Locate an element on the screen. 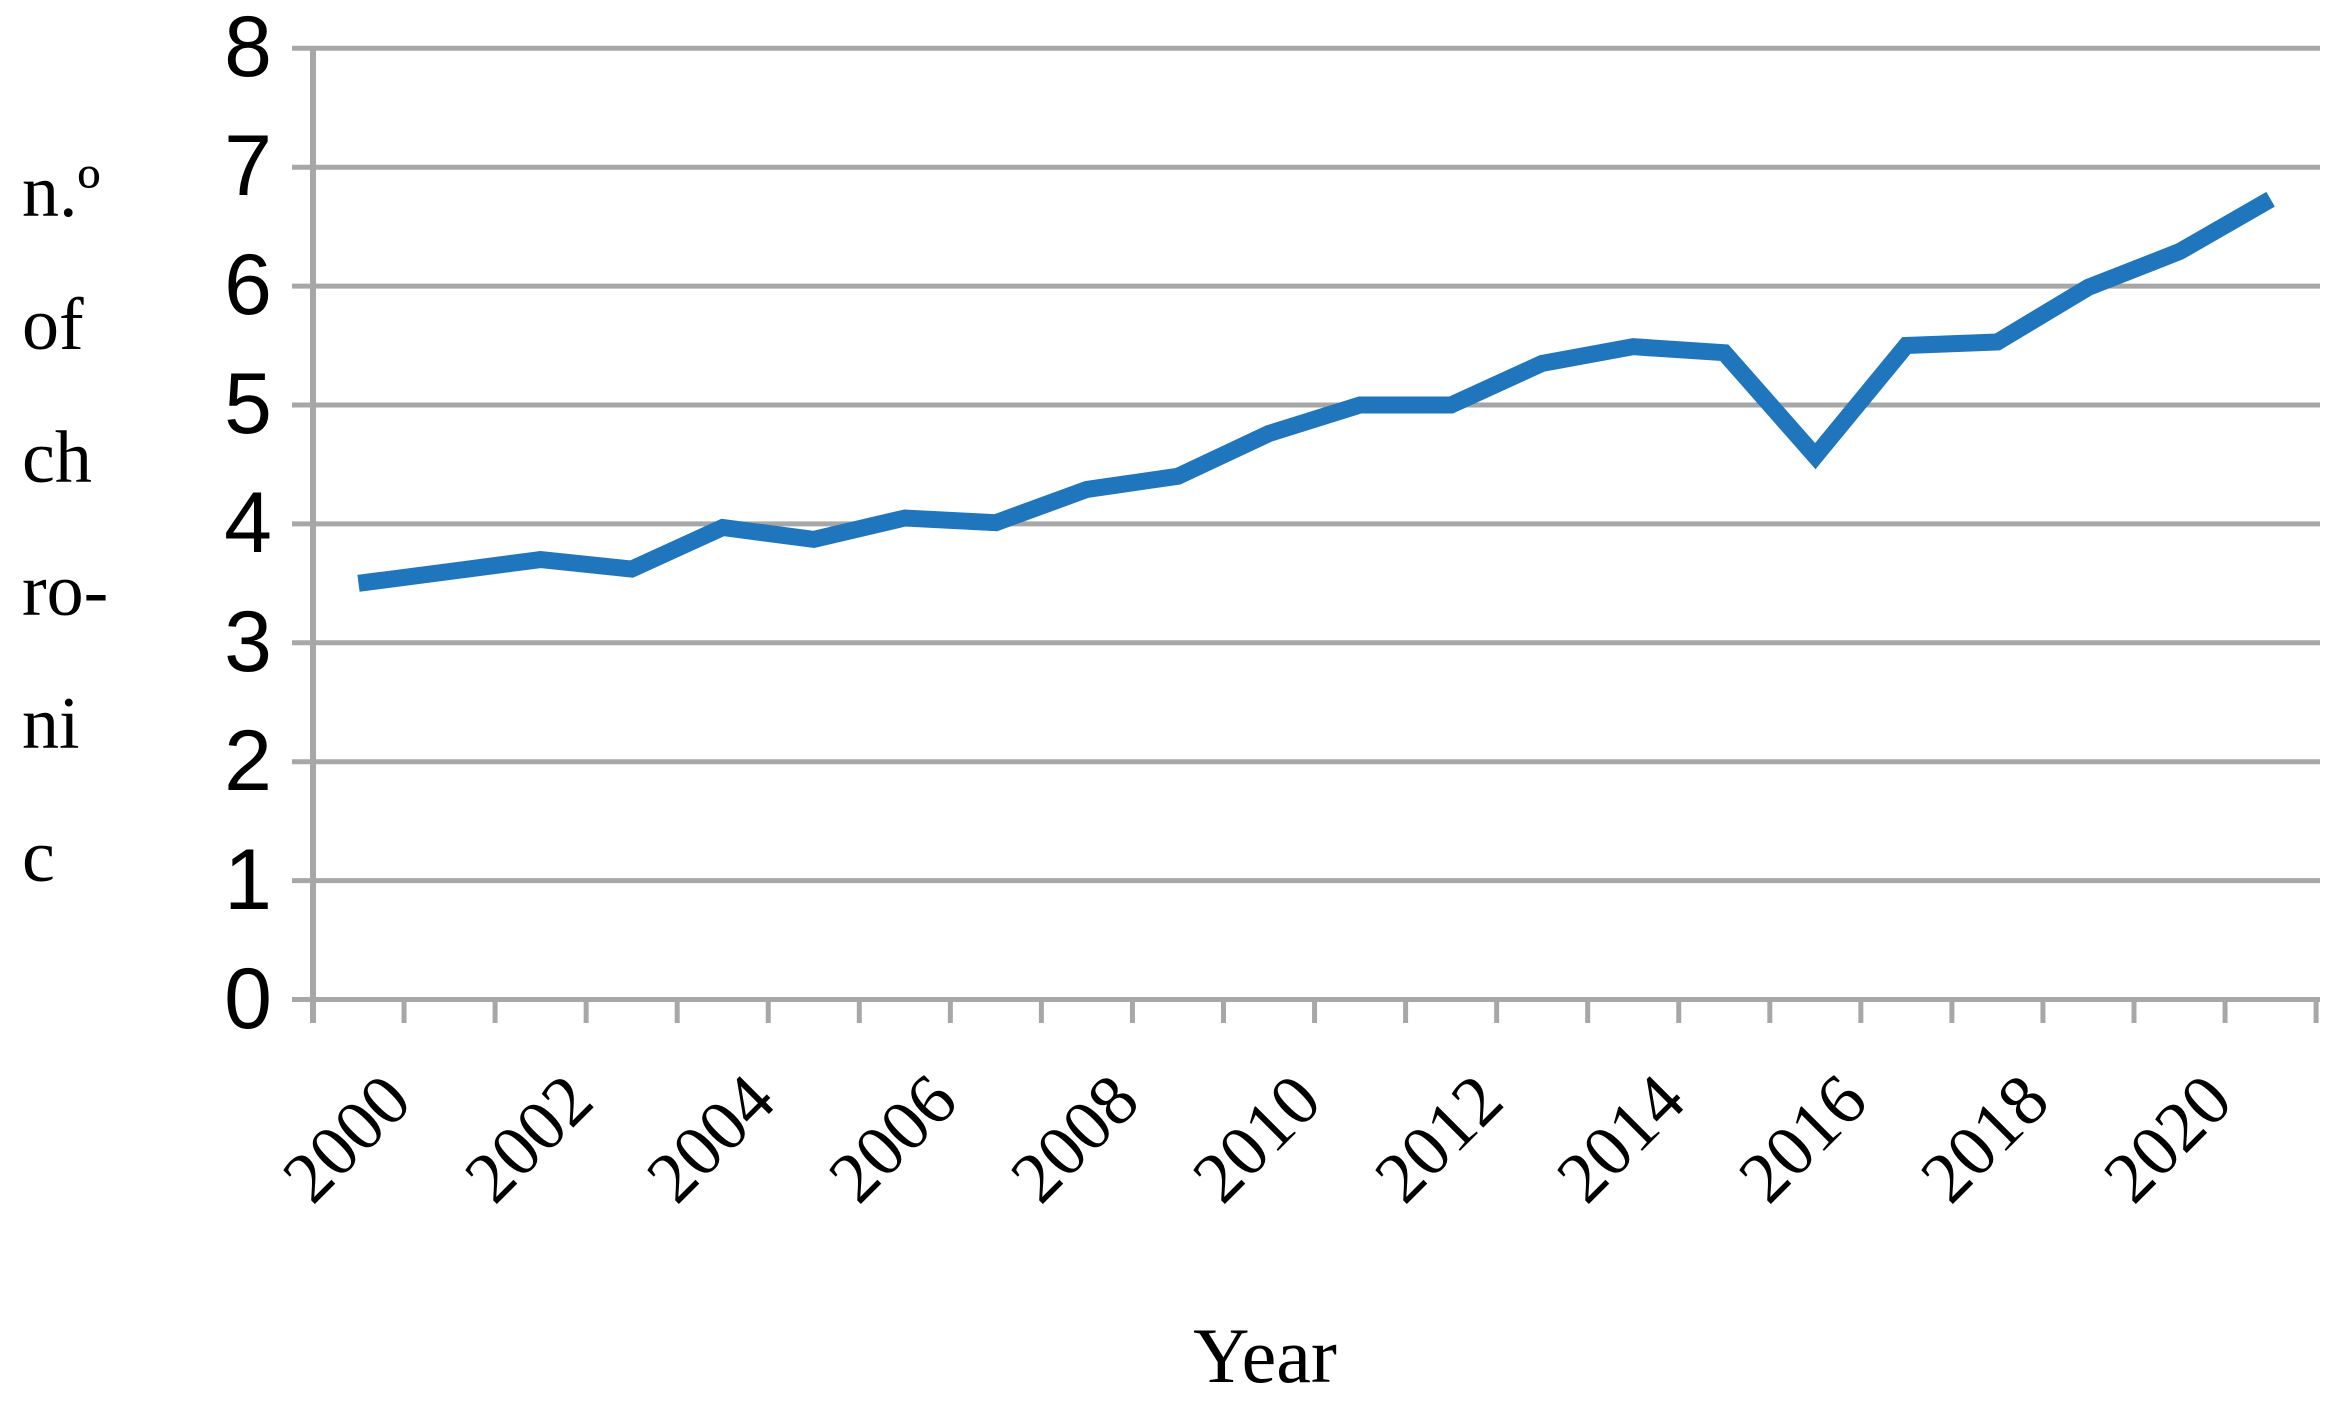  x-axis-title: Year is located at coordinates (1265, 1355).